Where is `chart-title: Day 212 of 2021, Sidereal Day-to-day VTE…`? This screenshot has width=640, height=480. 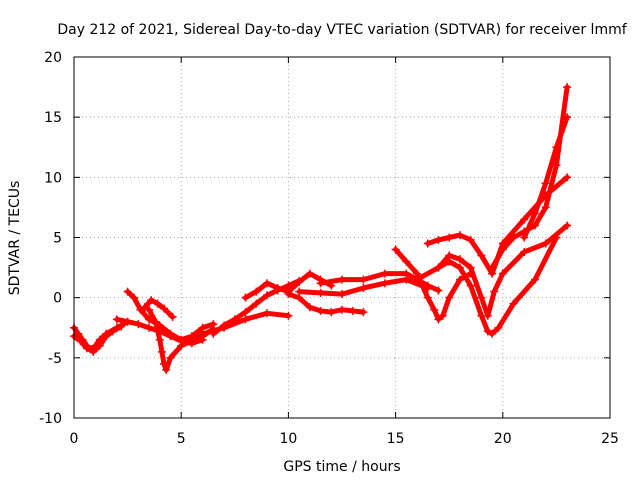 chart-title: Day 212 of 2021, Sidereal Day-to-day VTE… is located at coordinates (342, 30).